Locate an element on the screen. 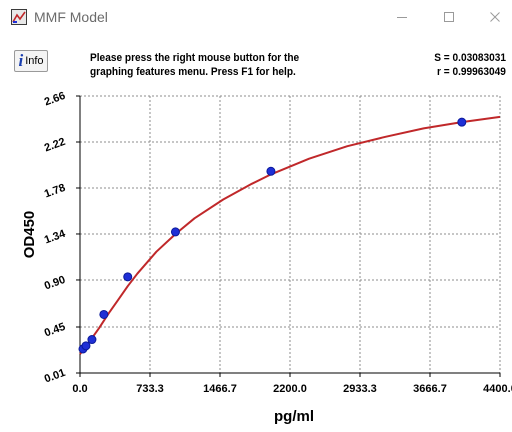 The height and width of the screenshot is (432, 512). y-tick-label: 0.01 is located at coordinates (55, 376).